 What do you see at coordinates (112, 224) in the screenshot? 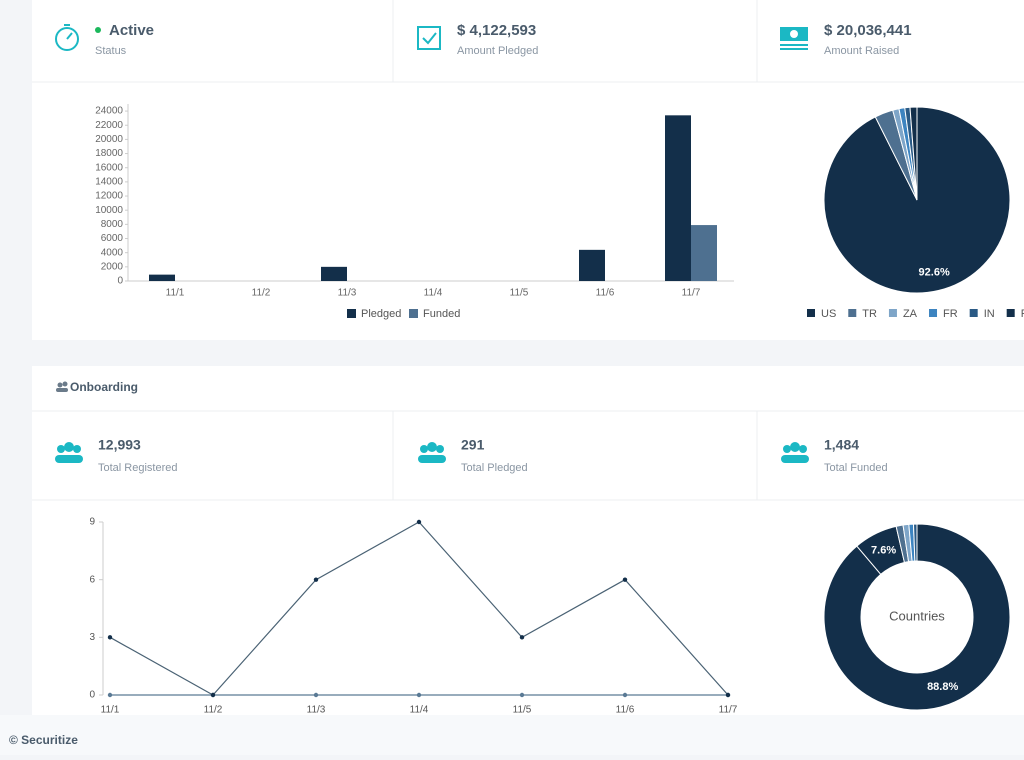
I see `y-tick-label: 8000` at bounding box center [112, 224].